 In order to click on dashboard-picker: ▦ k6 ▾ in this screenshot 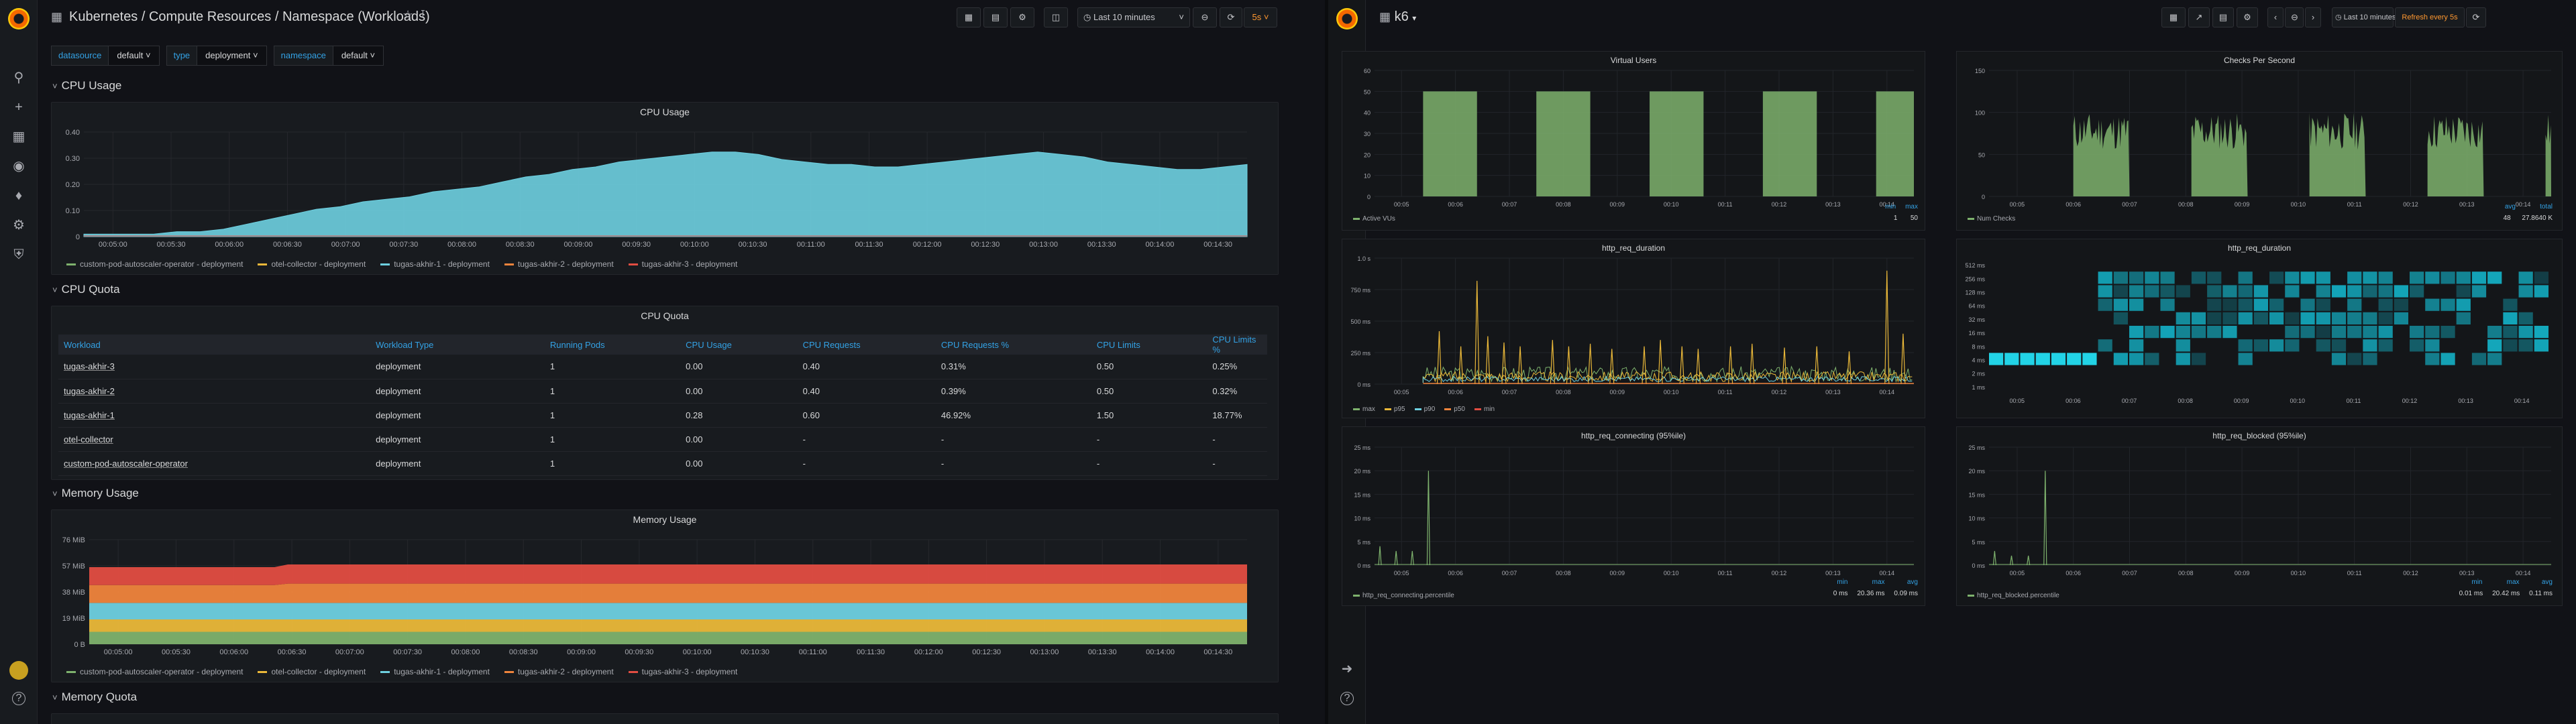, I will do `click(1398, 16)`.